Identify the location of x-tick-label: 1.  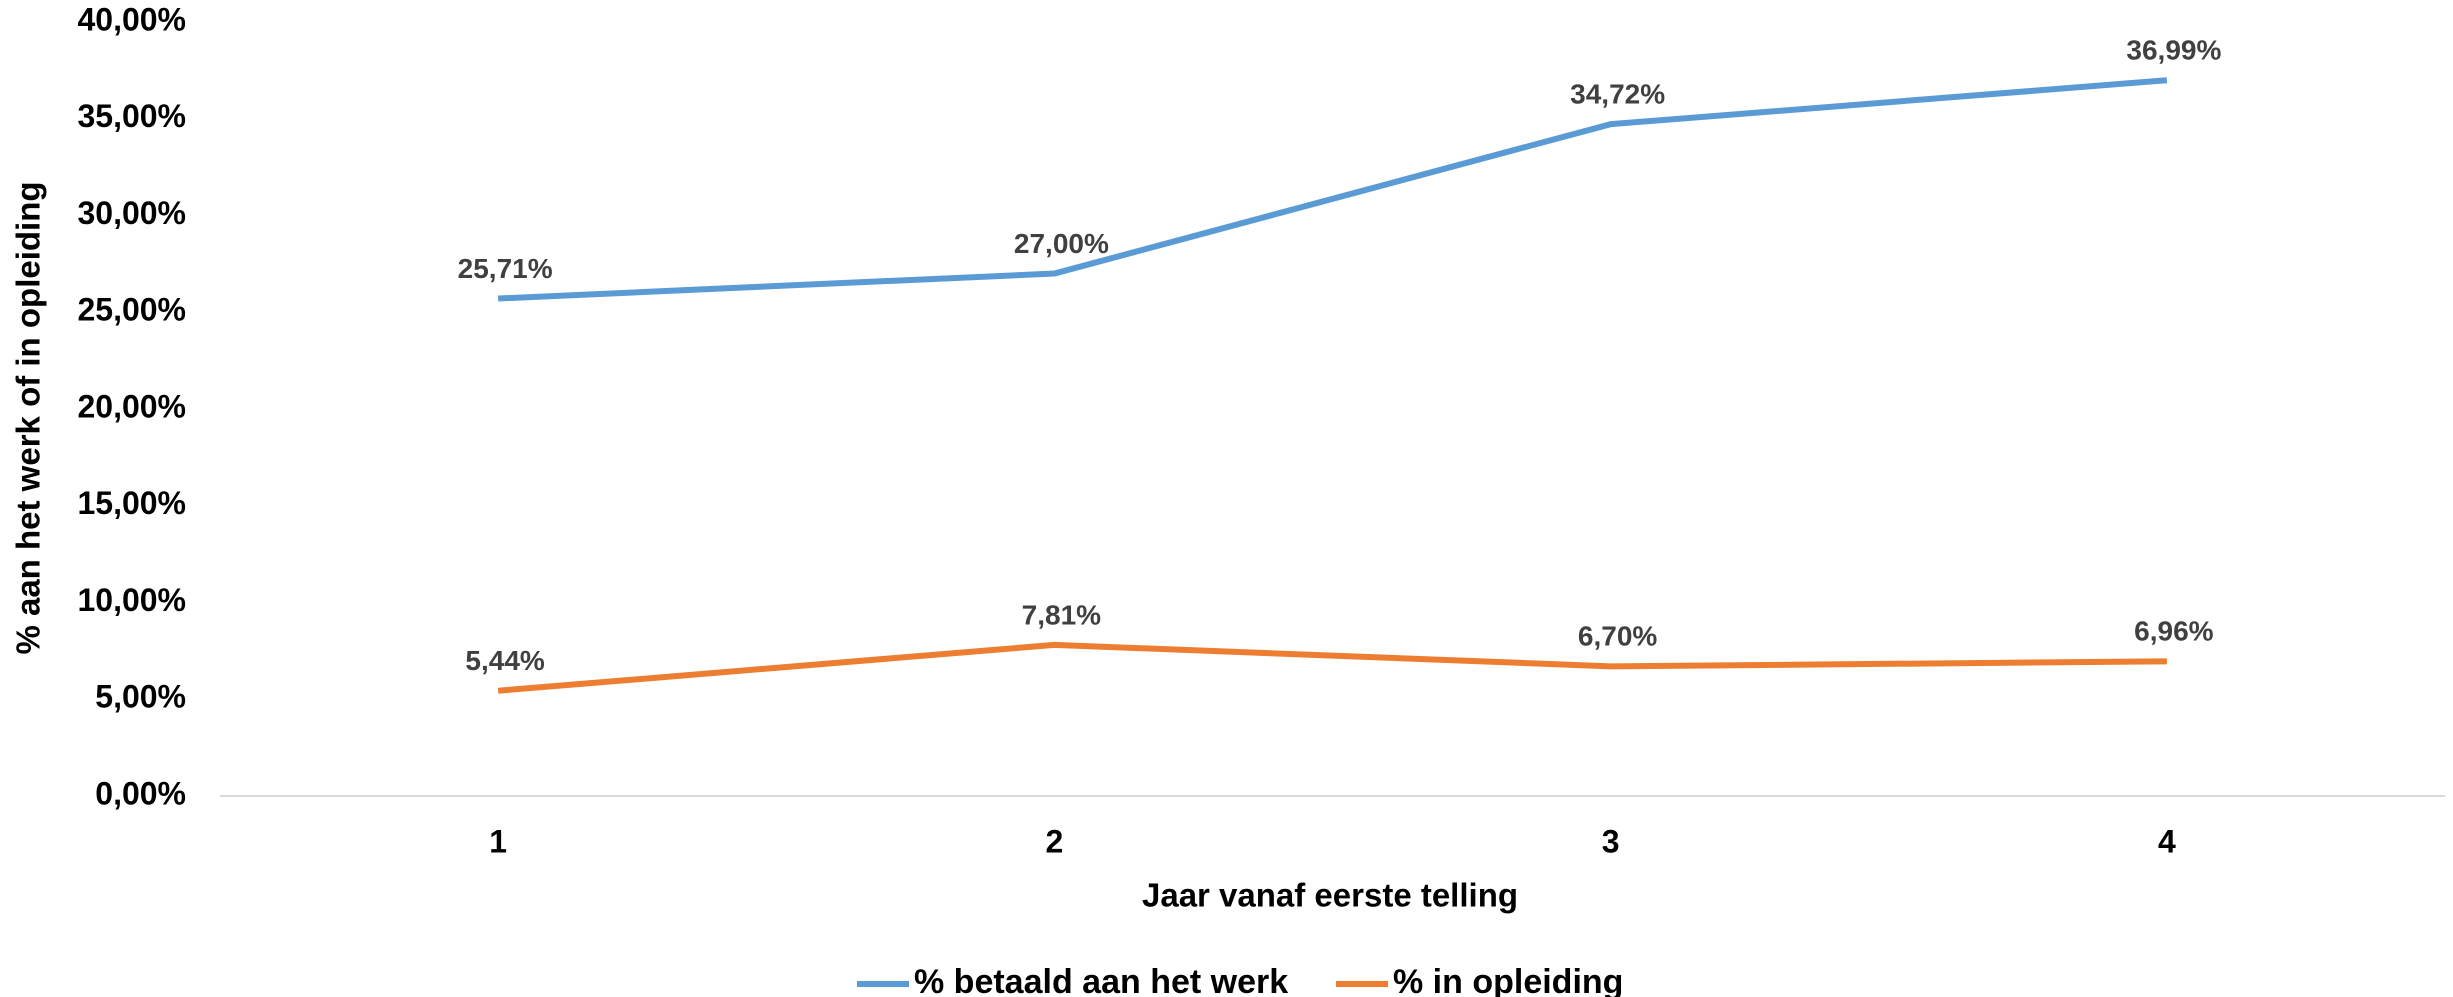
(498, 841).